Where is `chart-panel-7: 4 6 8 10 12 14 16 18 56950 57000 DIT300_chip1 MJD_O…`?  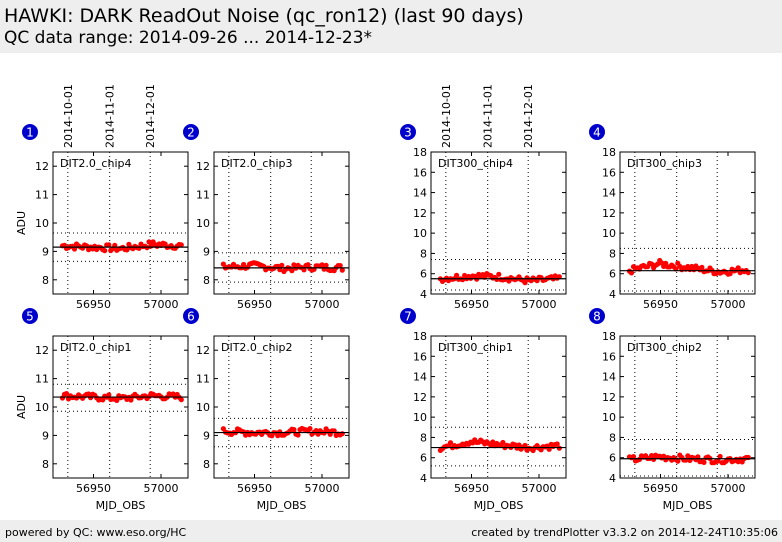 chart-panel-7: 4 6 8 10 12 14 16 18 56950 57000 DIT300_chip1 MJD_O… is located at coordinates (483, 410).